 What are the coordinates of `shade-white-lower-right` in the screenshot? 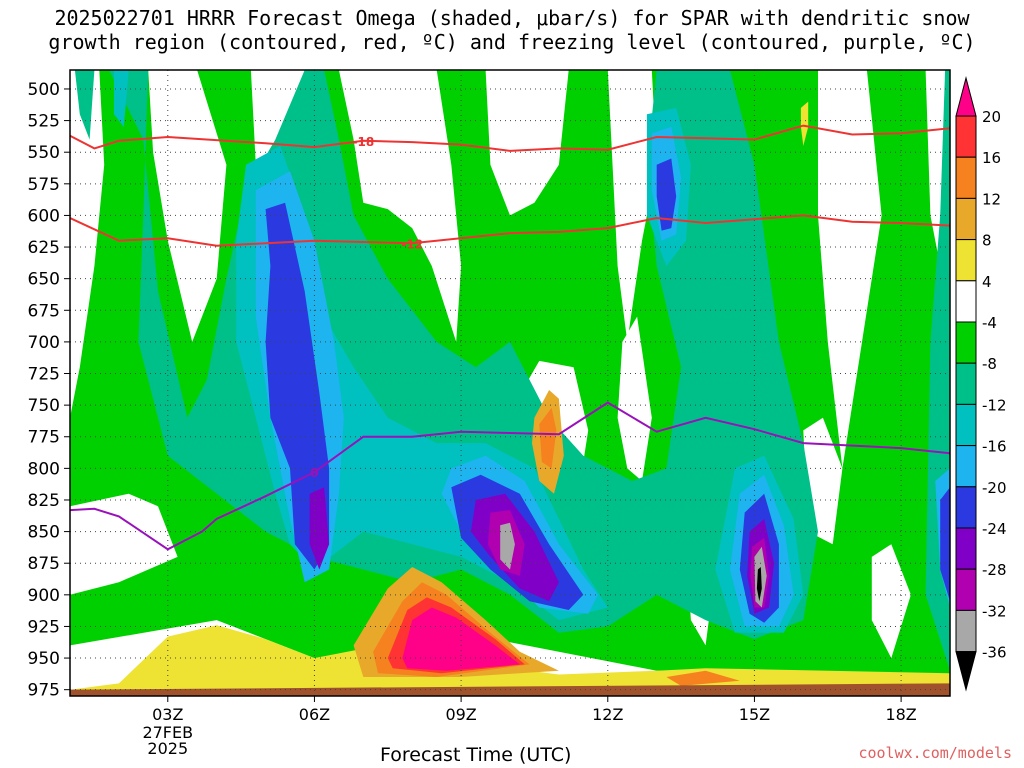 It's located at (891, 601).